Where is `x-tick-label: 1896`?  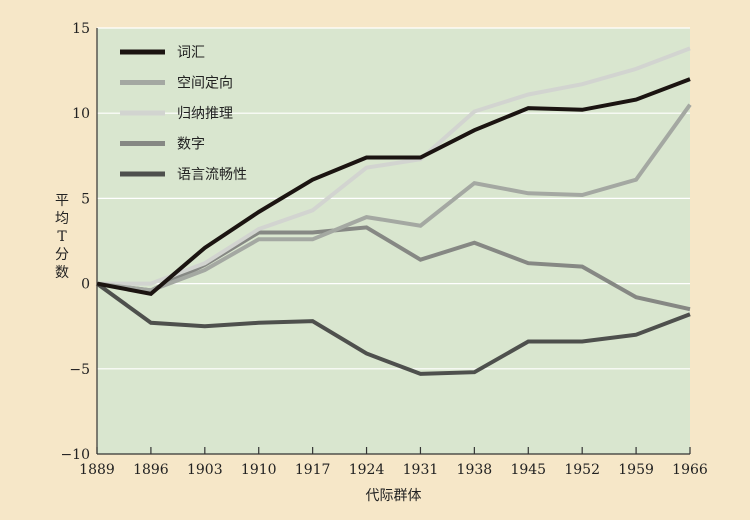
x-tick-label: 1896 is located at coordinates (151, 470).